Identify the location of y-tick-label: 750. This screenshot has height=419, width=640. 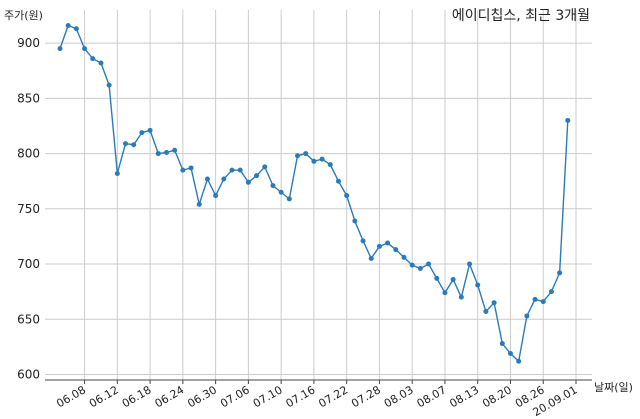
(28, 209).